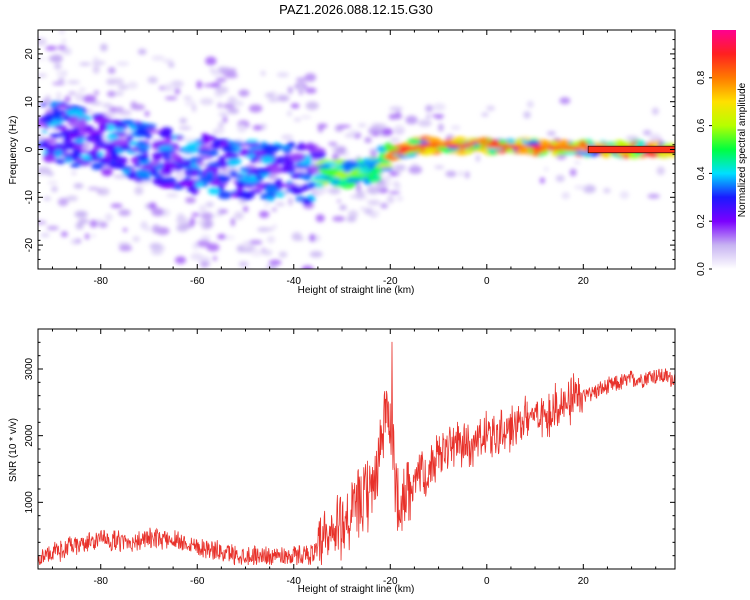 This screenshot has height=600, width=750. I want to click on spectrogram-y-tick-label: 0, so click(29, 149).